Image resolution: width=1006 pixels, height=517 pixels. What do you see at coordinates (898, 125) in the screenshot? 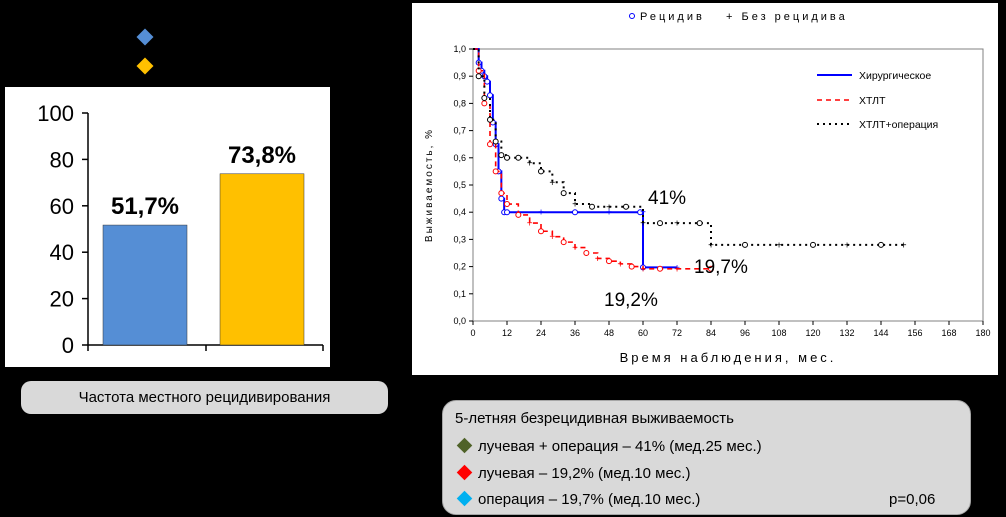
I see `km-legend-label-3: ХТЛТ+операция` at bounding box center [898, 125].